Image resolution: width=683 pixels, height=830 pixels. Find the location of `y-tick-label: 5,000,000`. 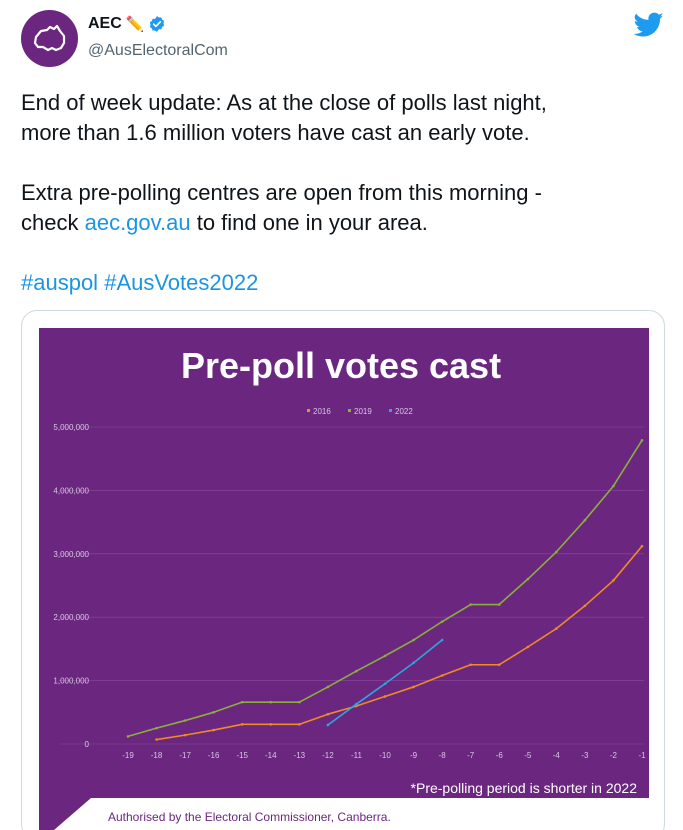

y-tick-label: 5,000,000 is located at coordinates (71, 427).